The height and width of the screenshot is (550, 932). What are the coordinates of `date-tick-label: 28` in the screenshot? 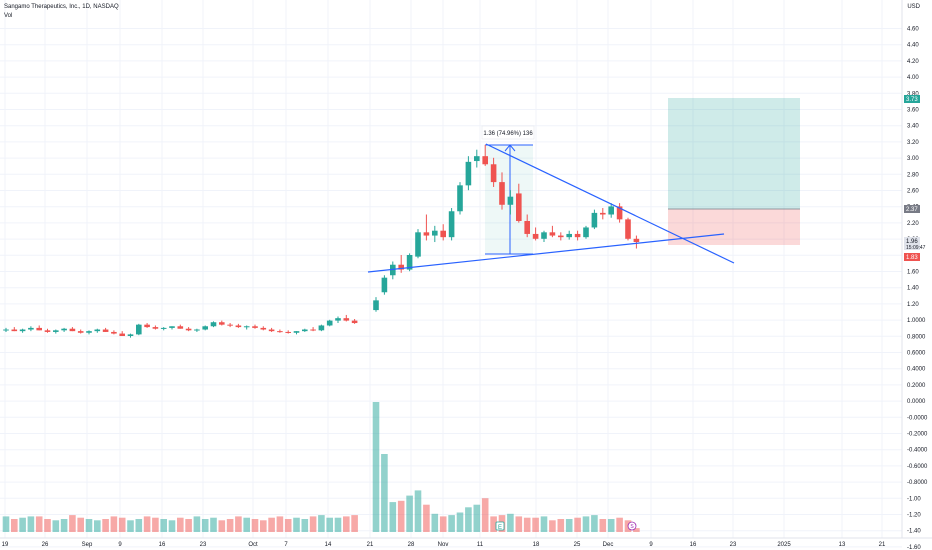 It's located at (411, 545).